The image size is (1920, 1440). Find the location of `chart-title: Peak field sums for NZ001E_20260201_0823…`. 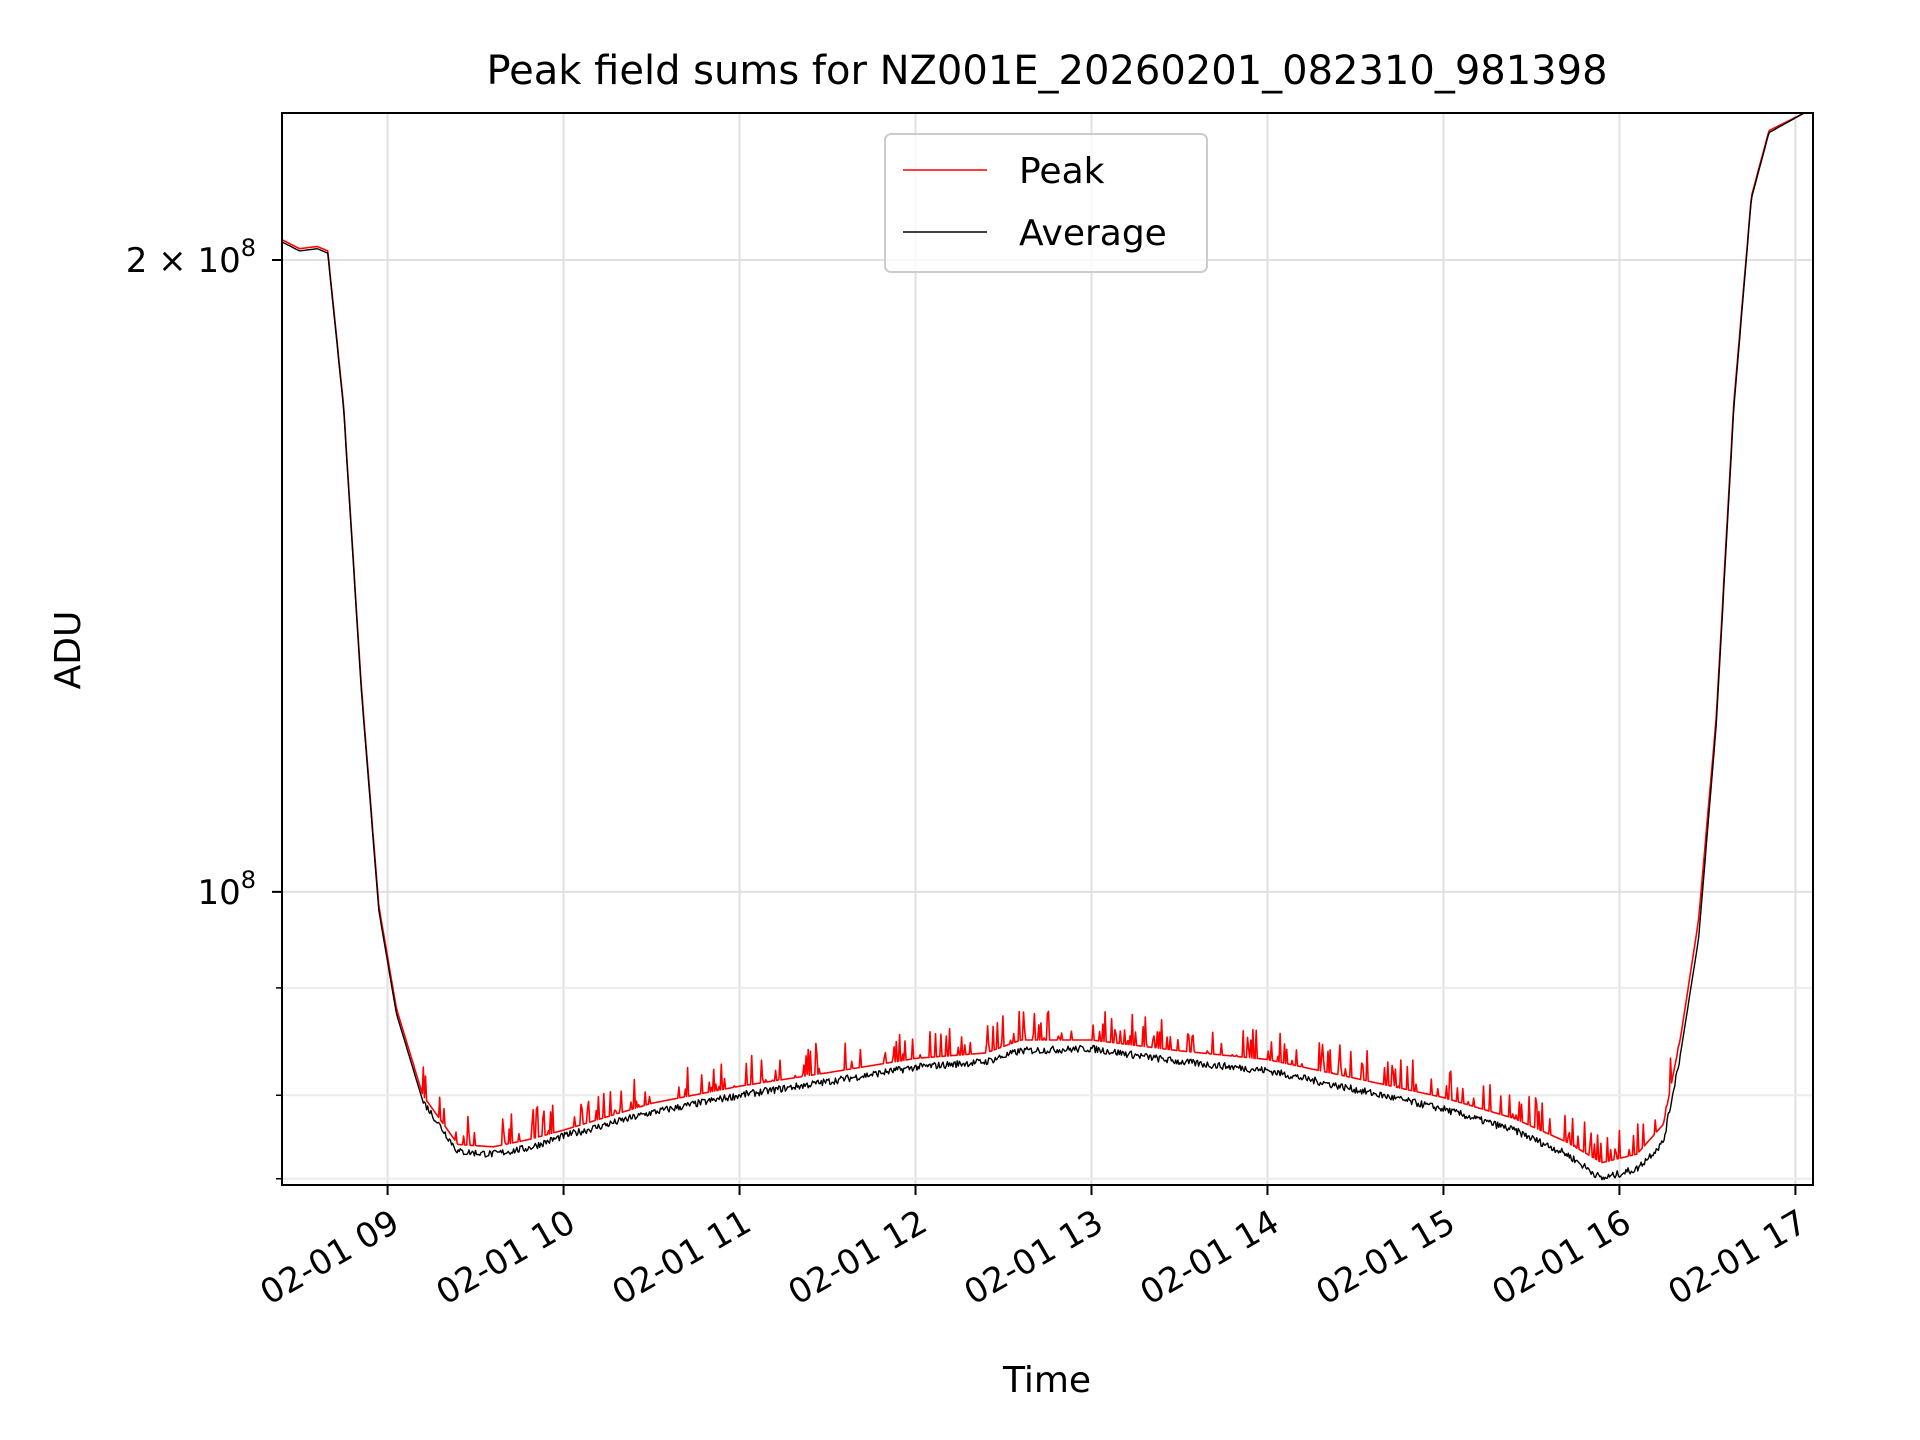

chart-title: Peak field sums for NZ001E_20260201_0823… is located at coordinates (1046, 71).